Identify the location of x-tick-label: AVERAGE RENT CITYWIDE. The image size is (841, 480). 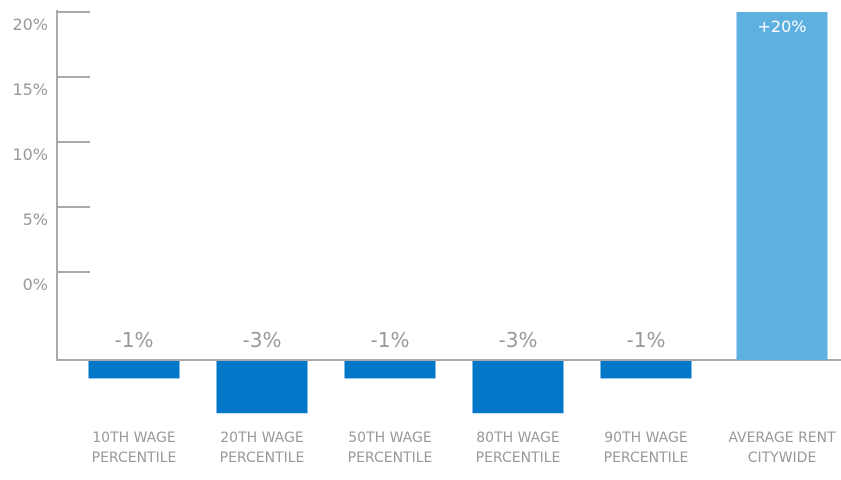
(782, 448).